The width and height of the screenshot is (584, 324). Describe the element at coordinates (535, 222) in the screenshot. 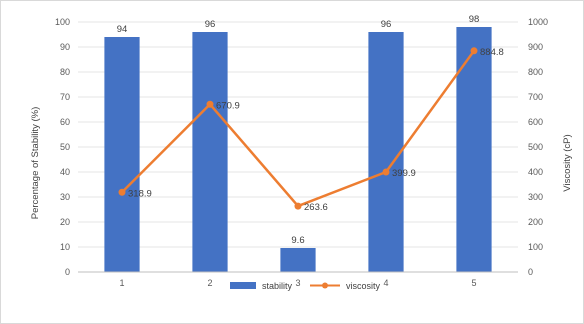

I see `right-tick-label: 200` at that location.